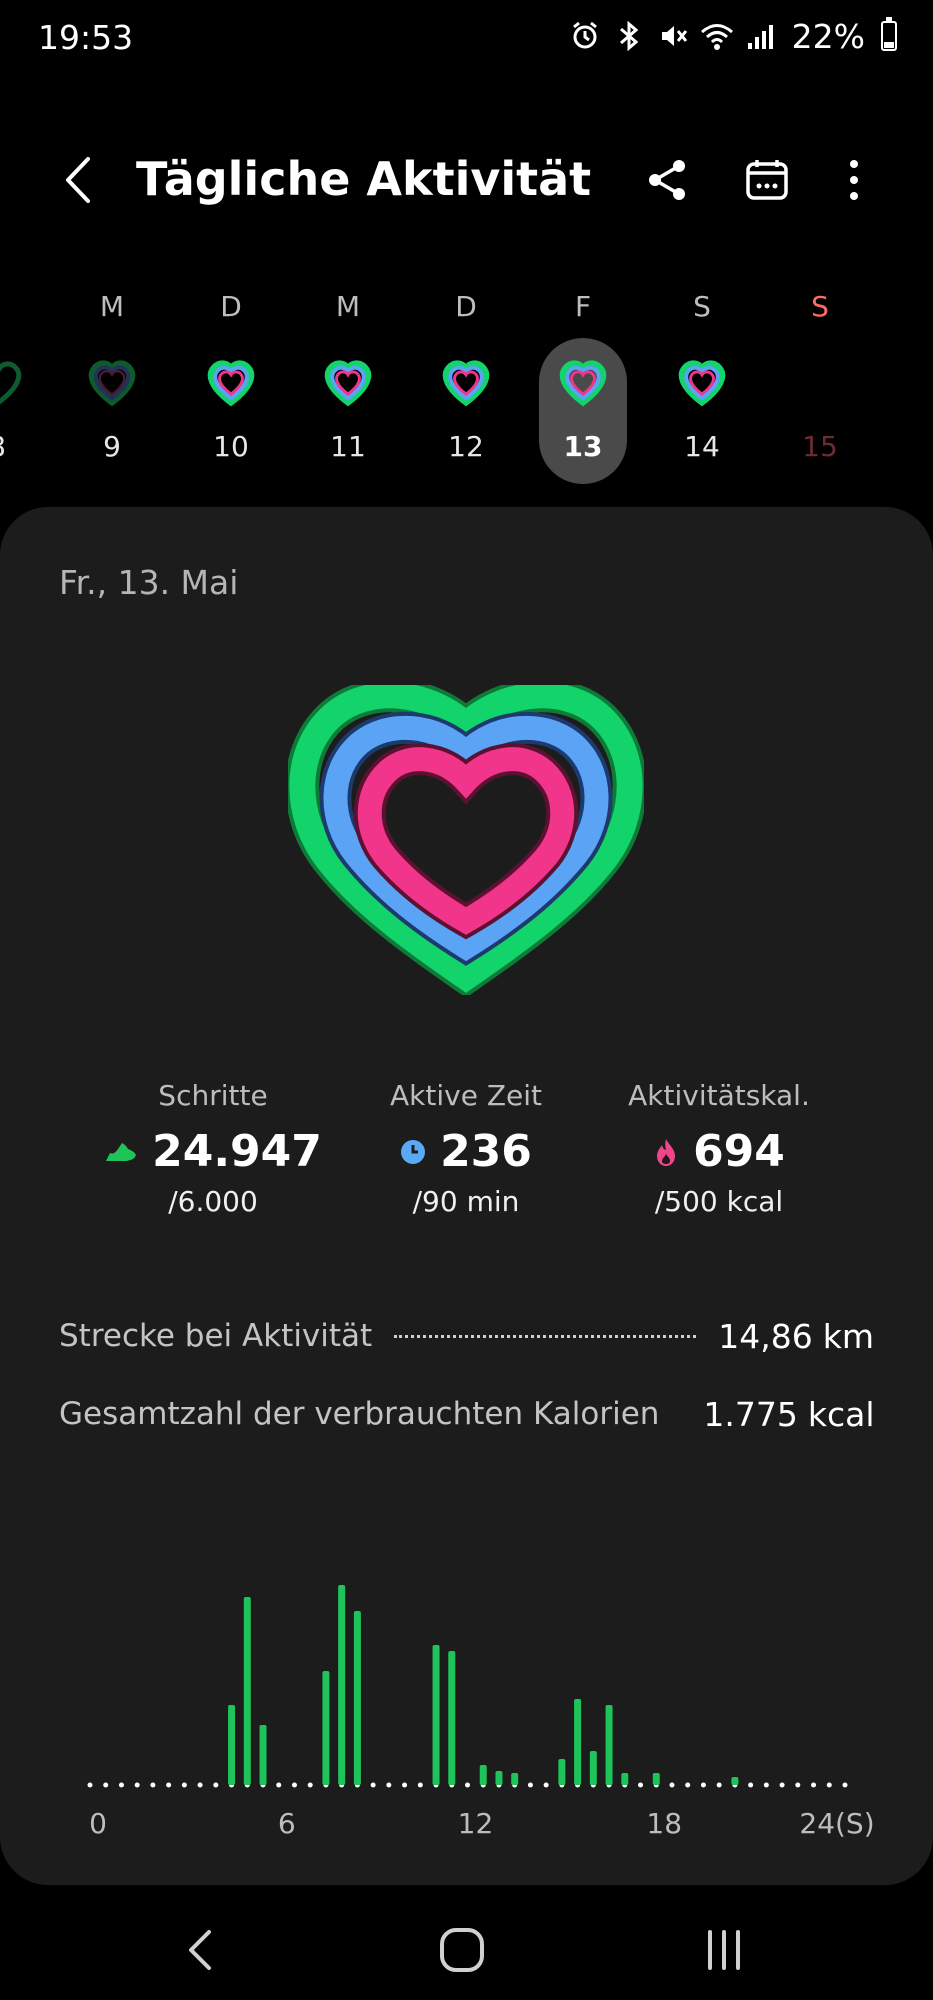 The width and height of the screenshot is (933, 2000). Describe the element at coordinates (702, 306) in the screenshot. I see `day-letter: S` at that location.